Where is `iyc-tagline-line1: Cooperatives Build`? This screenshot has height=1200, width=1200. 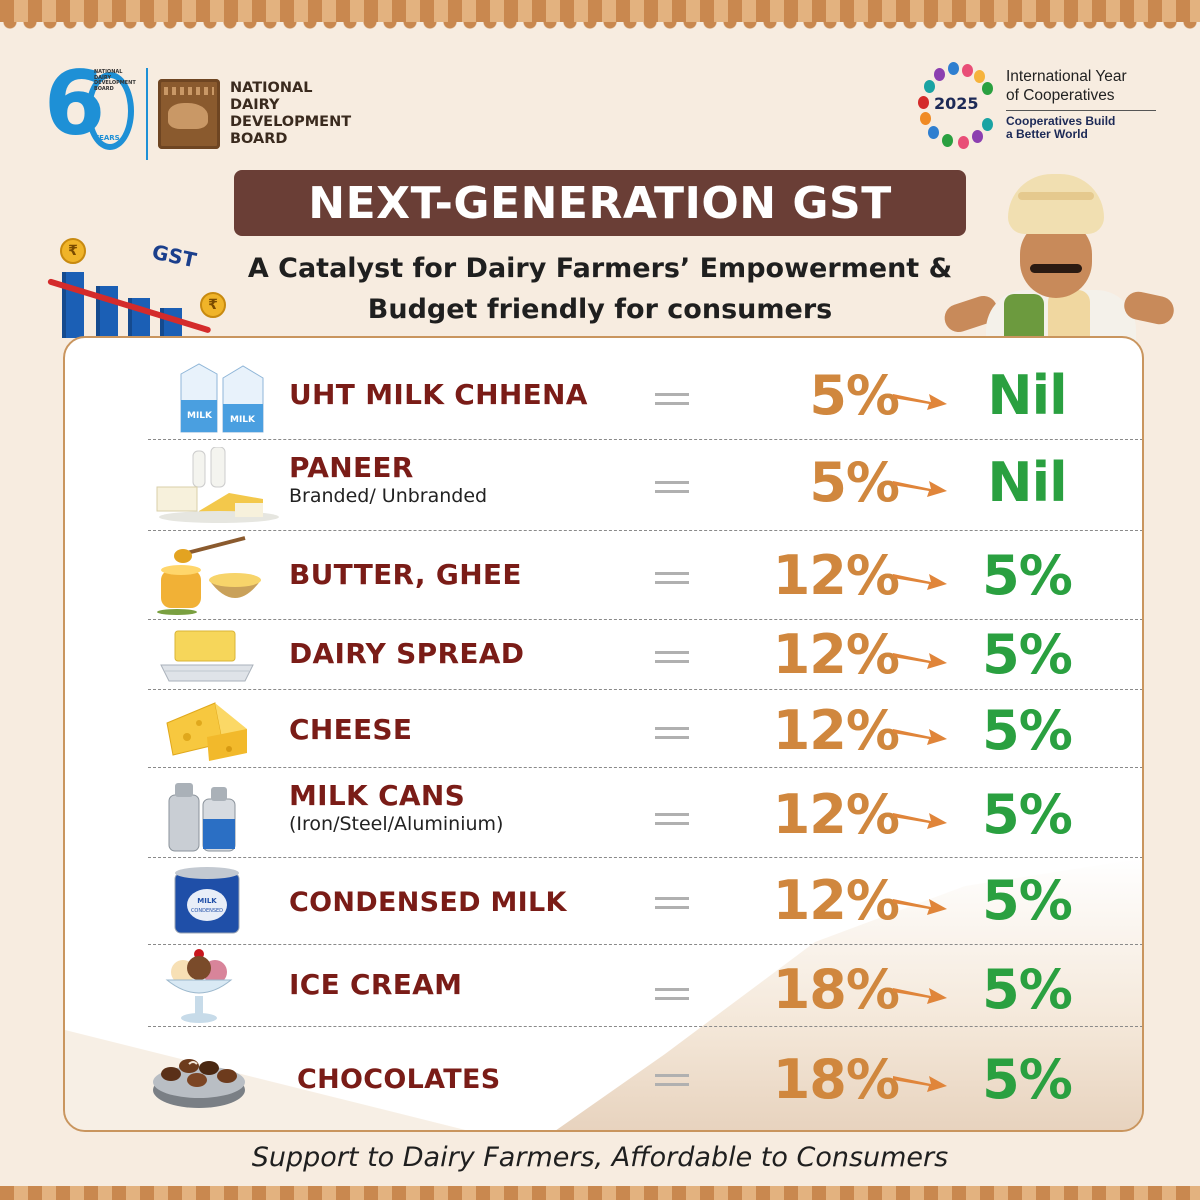
iyc-tagline-line1: Cooperatives Build is located at coordinates (1061, 121).